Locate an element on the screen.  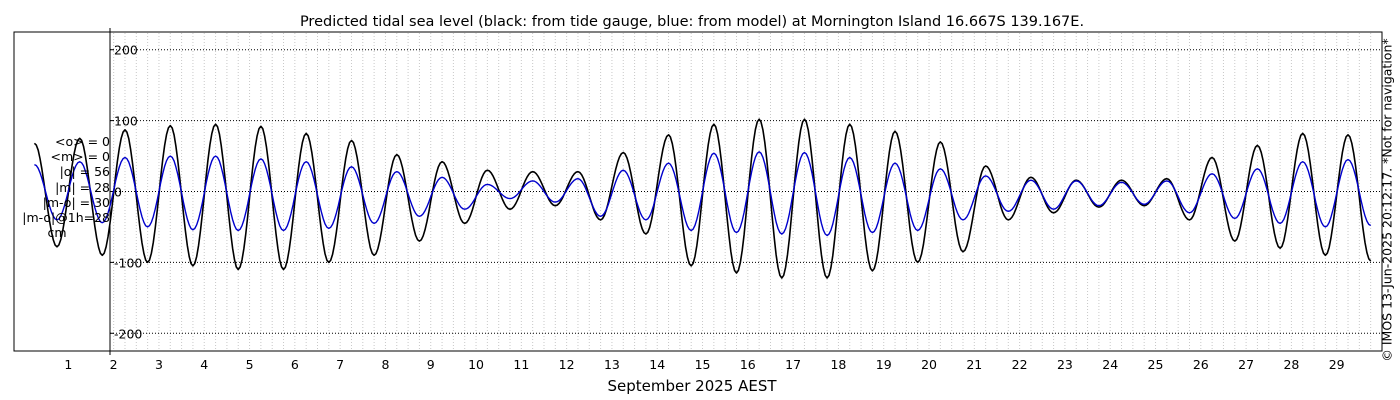
x-tick-label: 24 is located at coordinates (1110, 364).